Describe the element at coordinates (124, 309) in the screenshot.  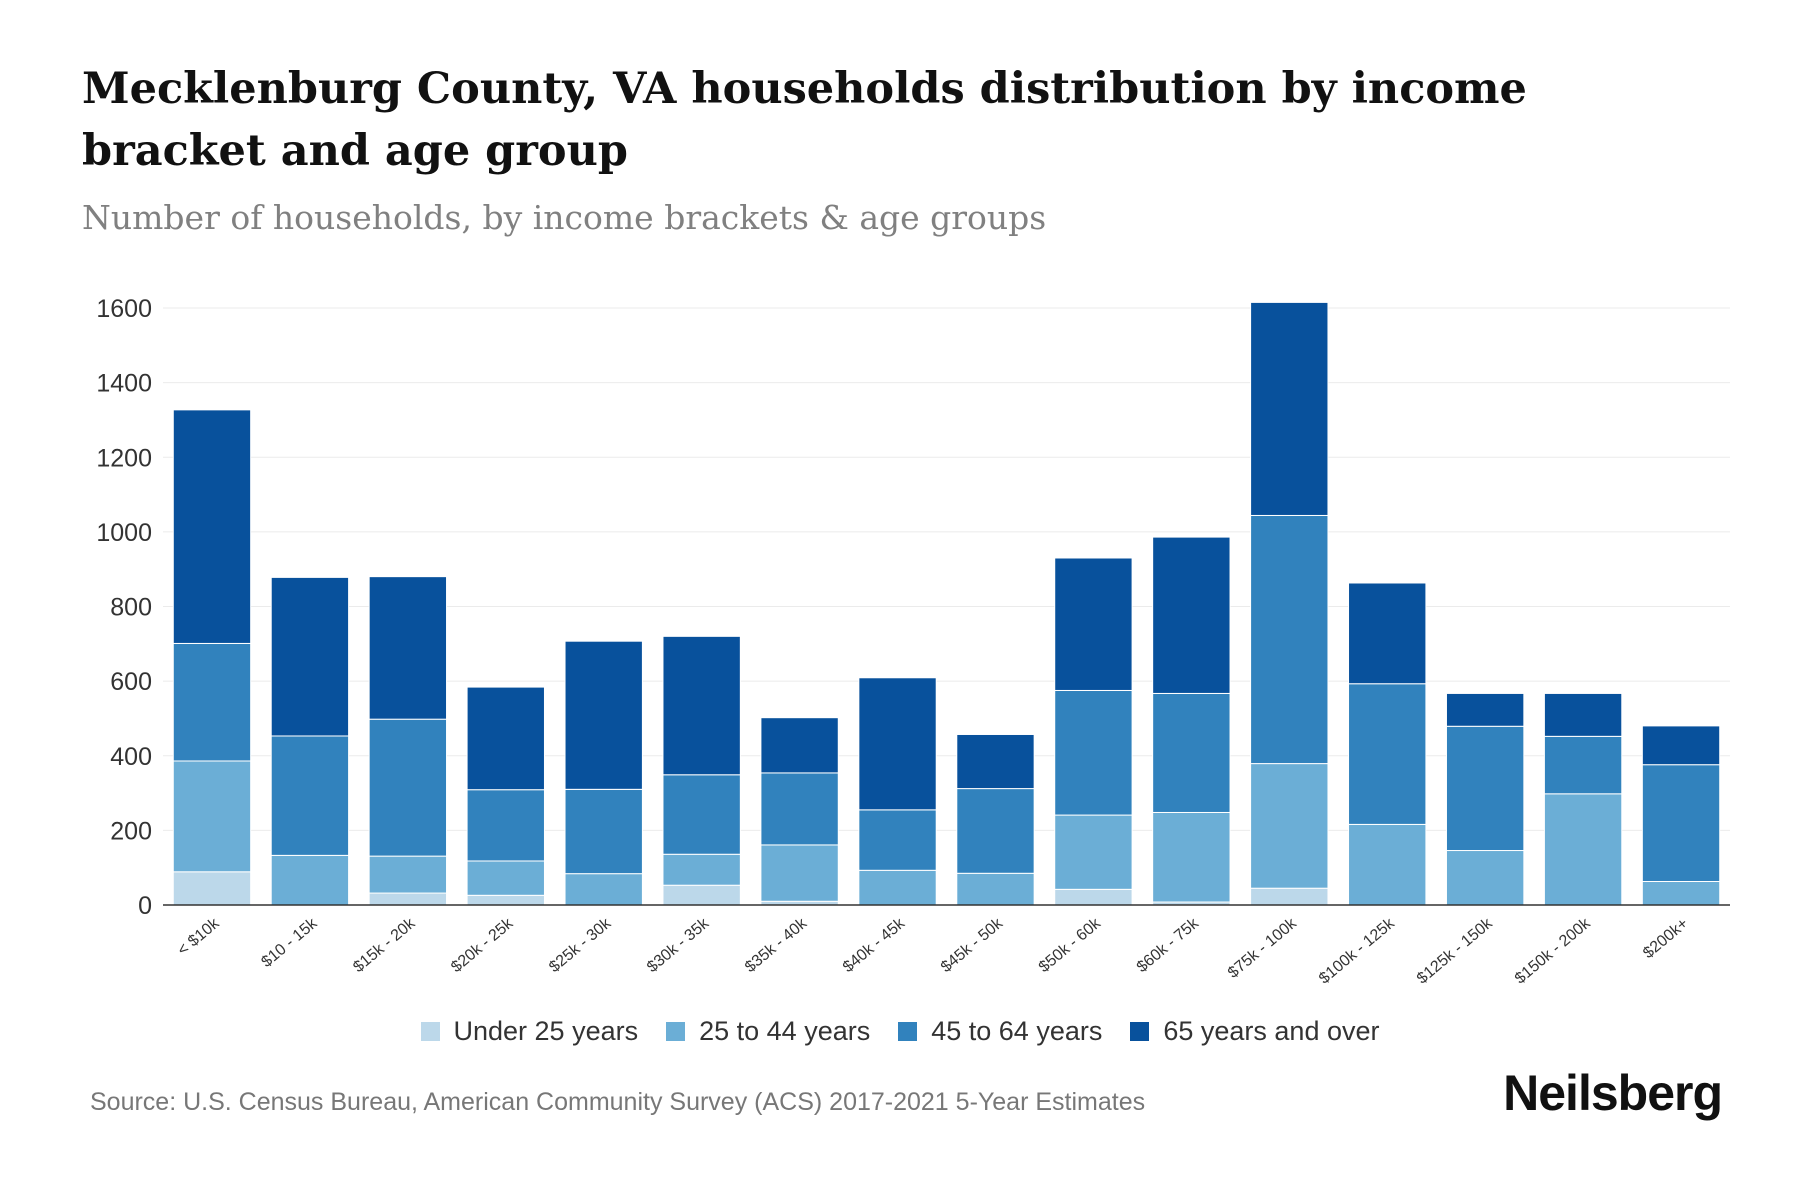
I see `y-tick-label: 1600` at that location.